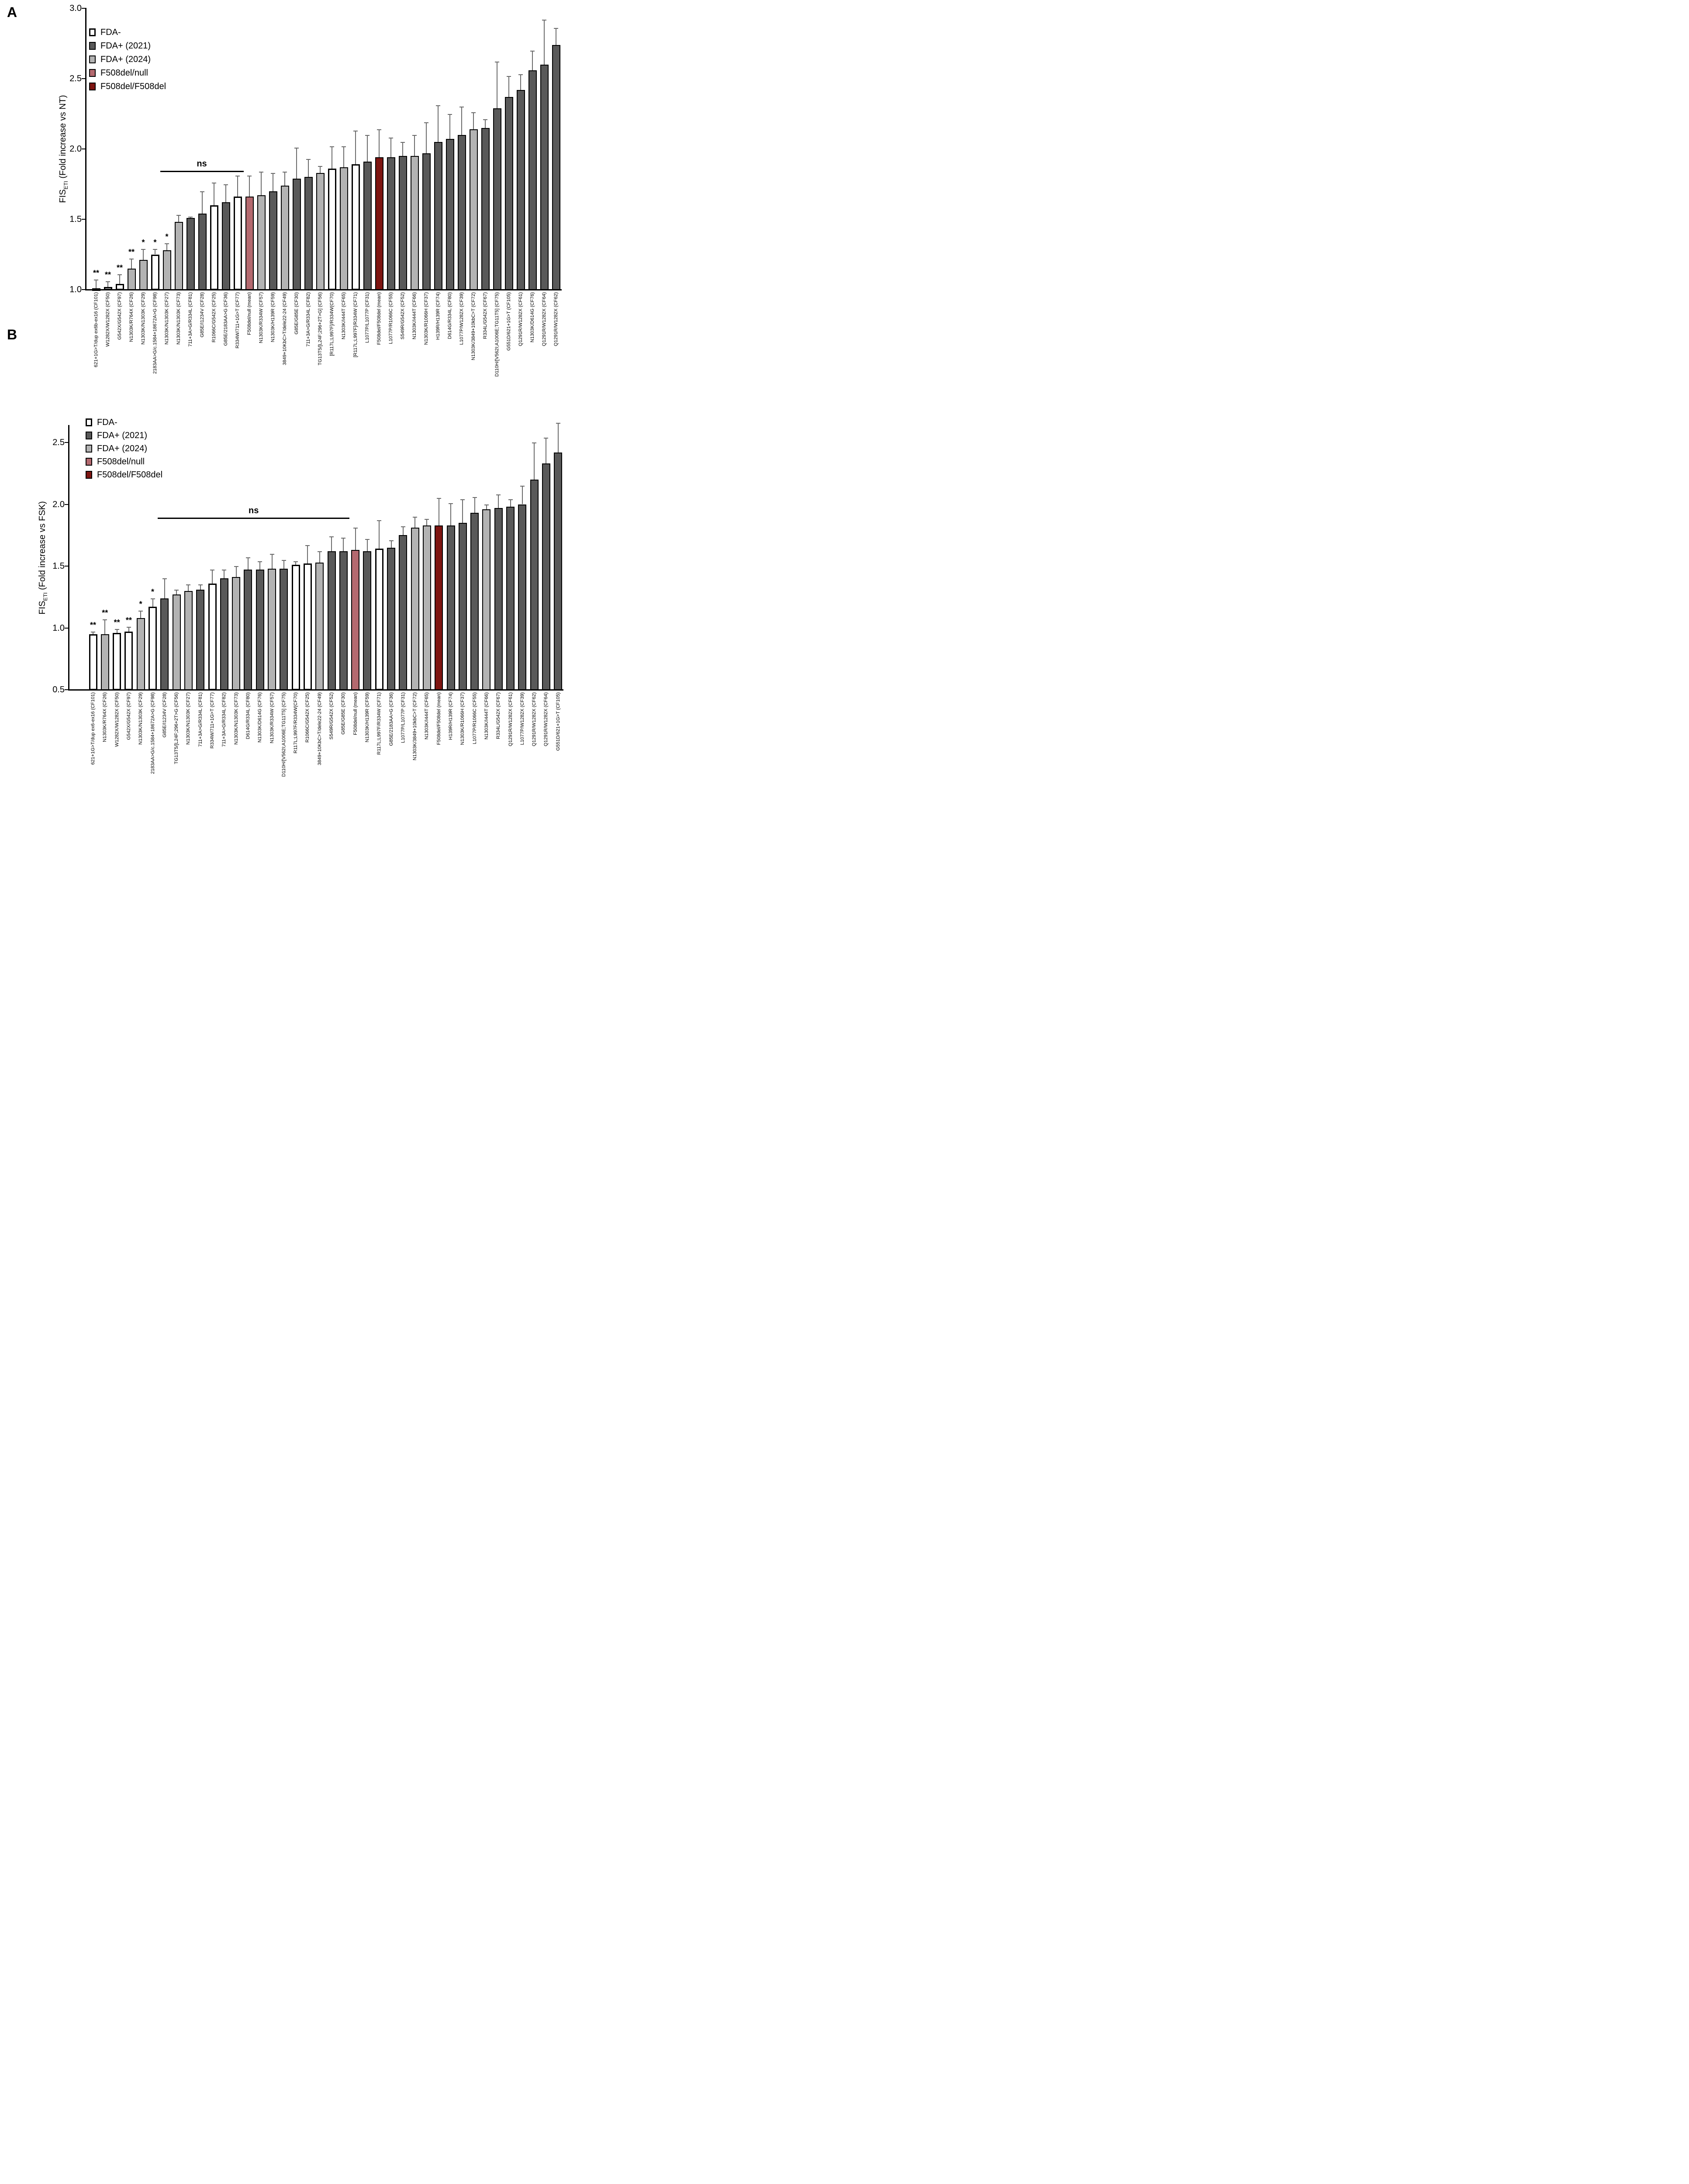 The image size is (1689, 2184). Describe the element at coordinates (122, 448) in the screenshot. I see `legend-label: FDA+ (2024)` at that location.